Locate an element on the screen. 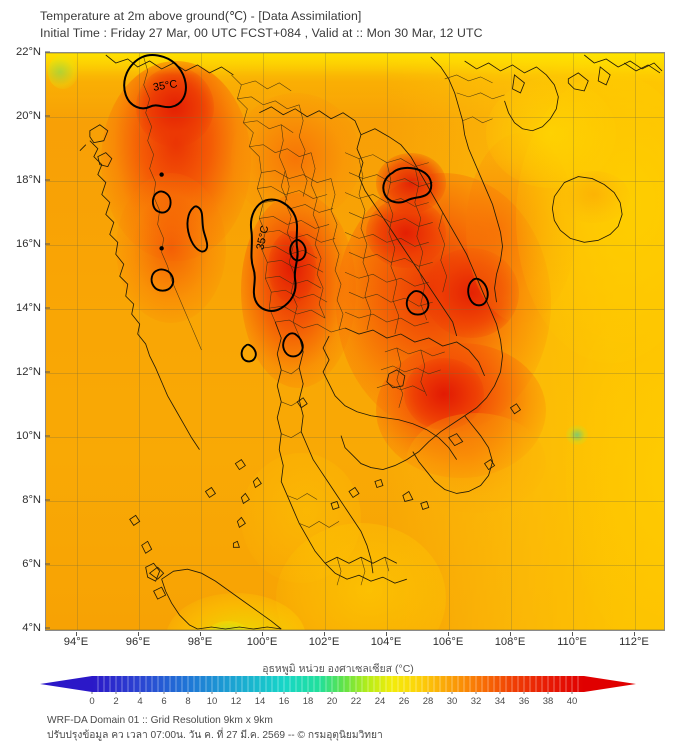 The image size is (676, 756). cool-blob-sumatra-core is located at coordinates (228, 625).